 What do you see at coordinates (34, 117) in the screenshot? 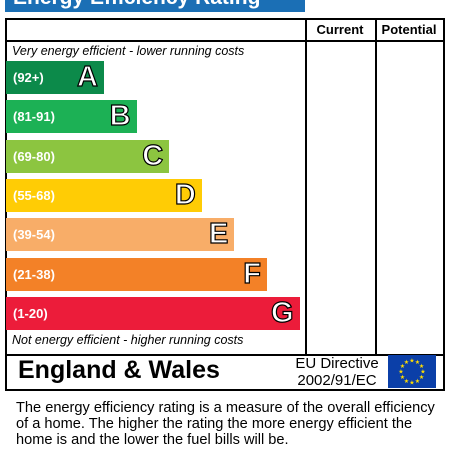
I see `band-range-label: (81-91)` at bounding box center [34, 117].